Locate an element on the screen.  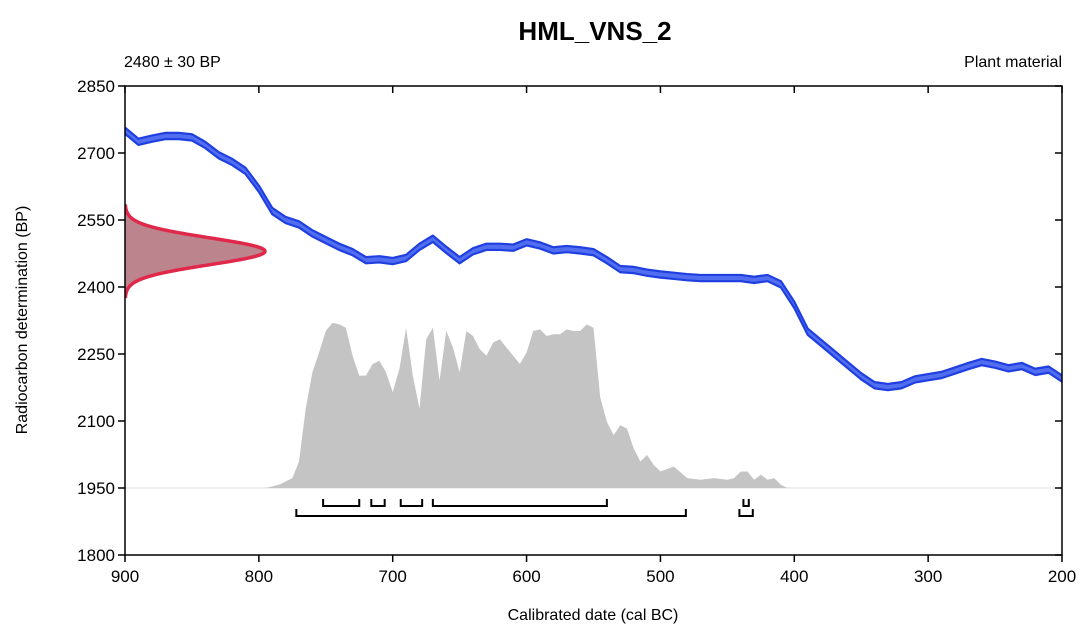
x-tick-label: 700 is located at coordinates (393, 576).